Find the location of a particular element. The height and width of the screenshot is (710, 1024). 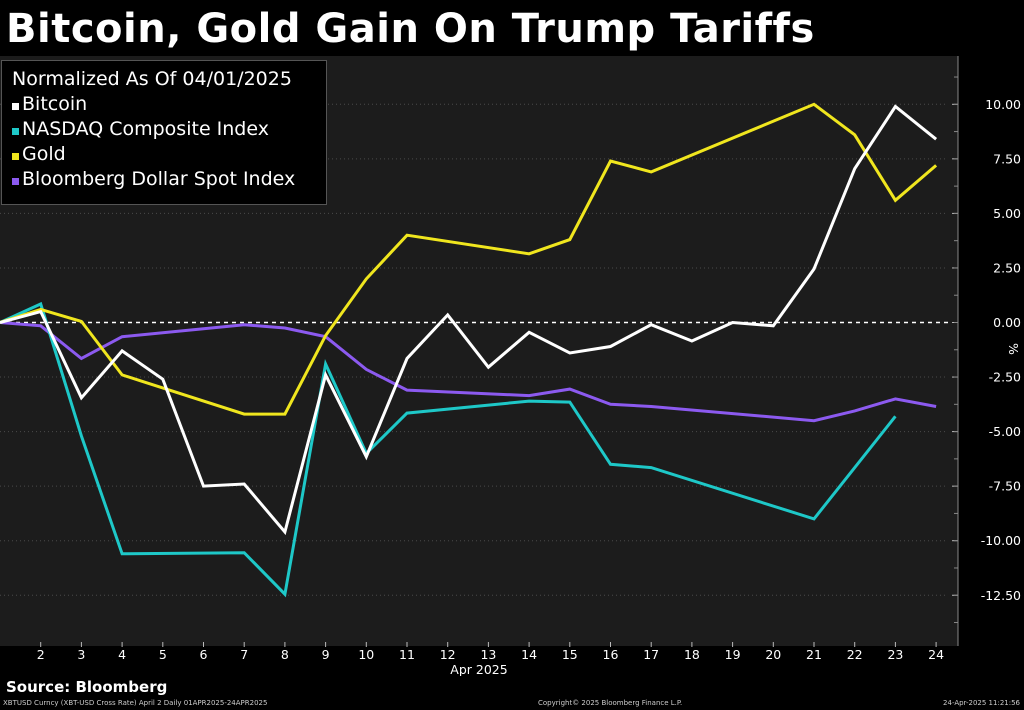

x-tick-label: 24 is located at coordinates (936, 654).